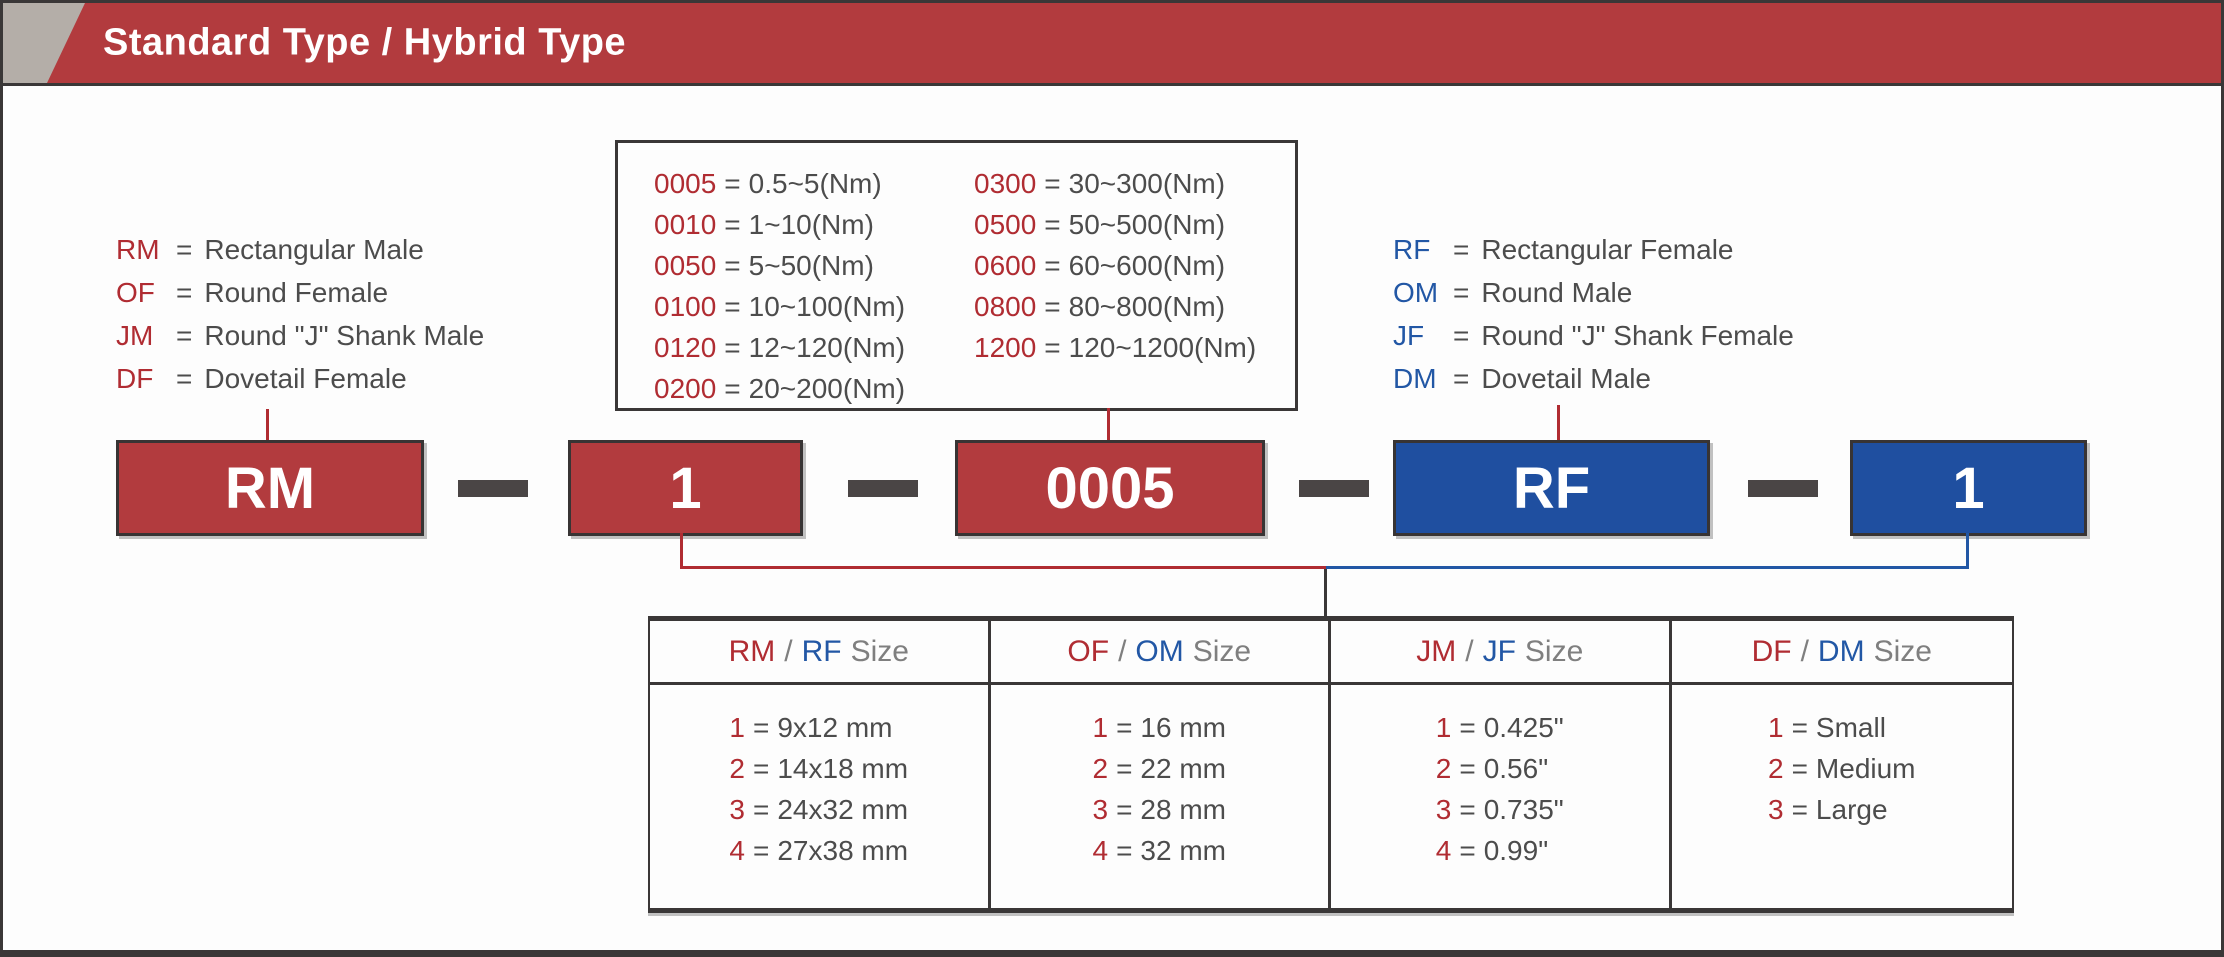 The height and width of the screenshot is (957, 2224). Describe the element at coordinates (1436, 651) in the screenshot. I see `header-code-red: JM` at that location.